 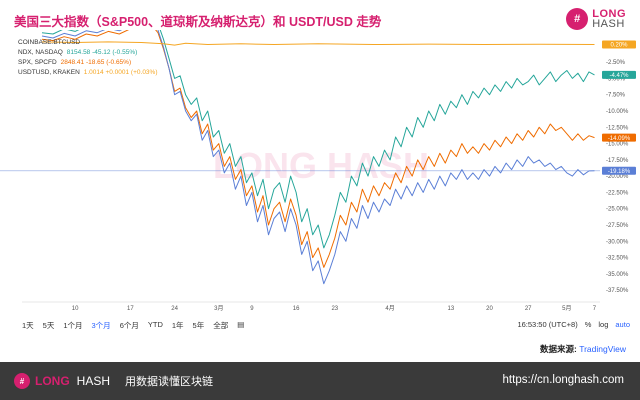 What do you see at coordinates (198, 22) in the screenshot?
I see `chart-title: 美国三大指数（S&P500、道琼斯及纳斯达克）和 USDT/USD 走势` at bounding box center [198, 22].